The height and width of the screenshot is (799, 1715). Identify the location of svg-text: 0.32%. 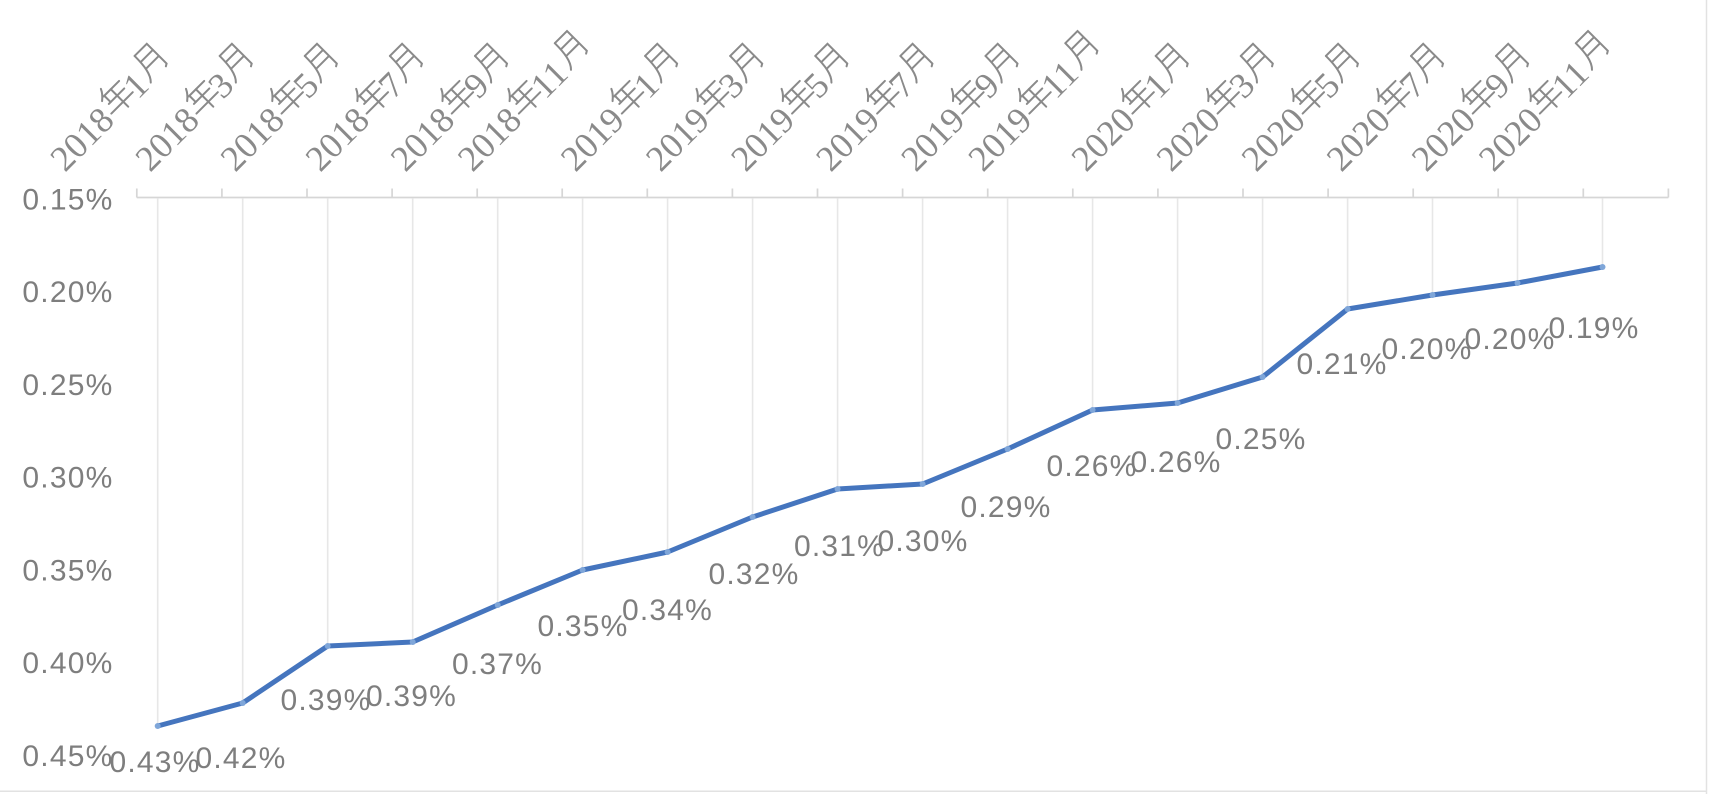
(753, 574).